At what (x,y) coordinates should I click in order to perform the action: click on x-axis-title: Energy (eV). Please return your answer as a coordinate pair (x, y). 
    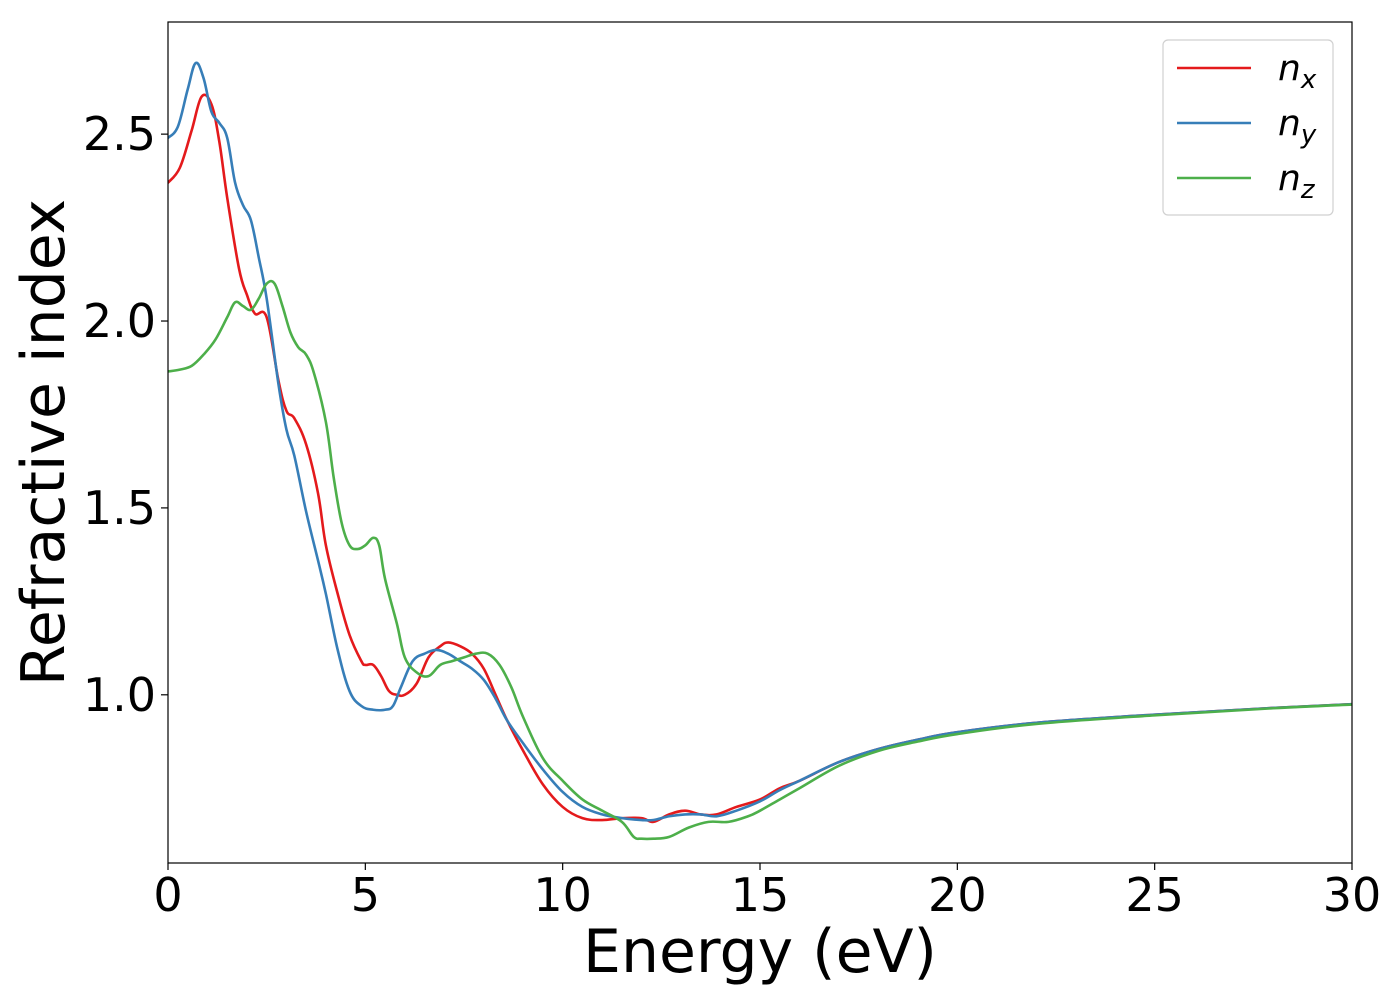
    Looking at the image, I should click on (760, 952).